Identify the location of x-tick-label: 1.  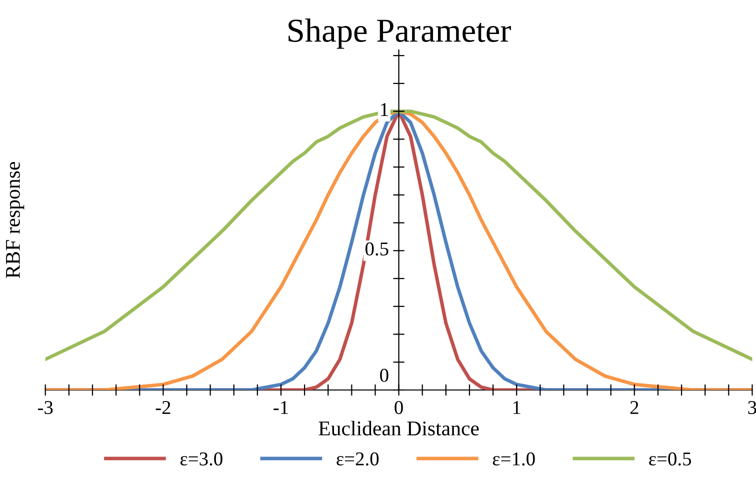
(516, 407).